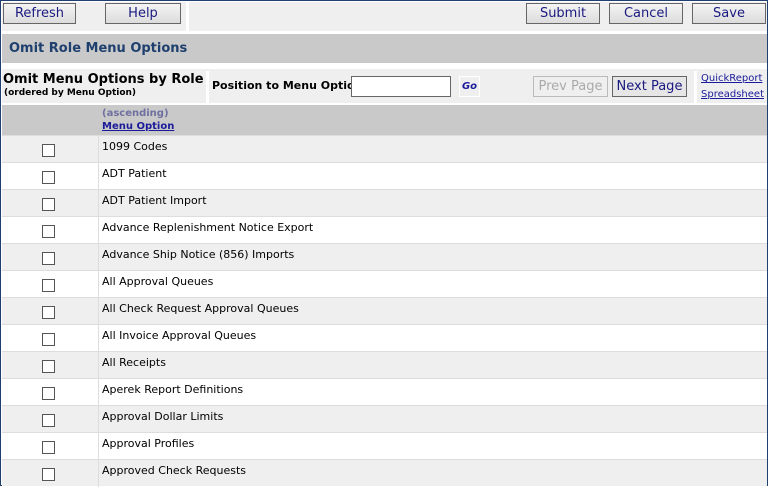 Image resolution: width=768 pixels, height=487 pixels. Describe the element at coordinates (39, 13) in the screenshot. I see `refresh-button: Refresh` at that location.